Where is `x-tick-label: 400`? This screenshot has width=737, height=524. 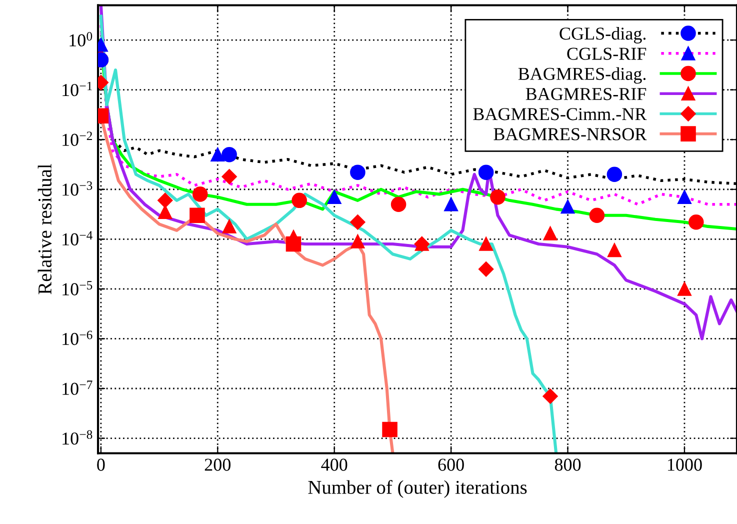
x-tick-label: 400 is located at coordinates (334, 464).